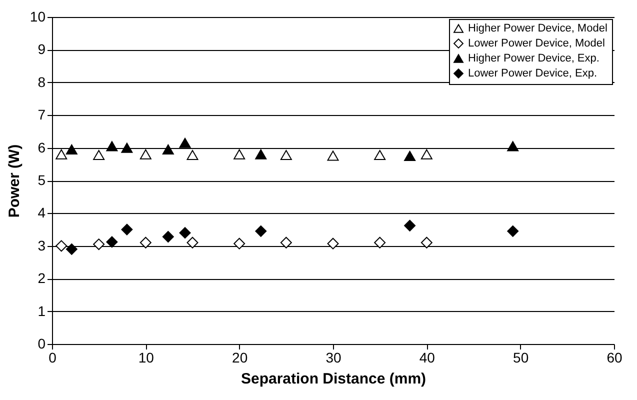 This screenshot has width=637, height=400. What do you see at coordinates (42, 114) in the screenshot?
I see `y-tick-label: 7` at bounding box center [42, 114].